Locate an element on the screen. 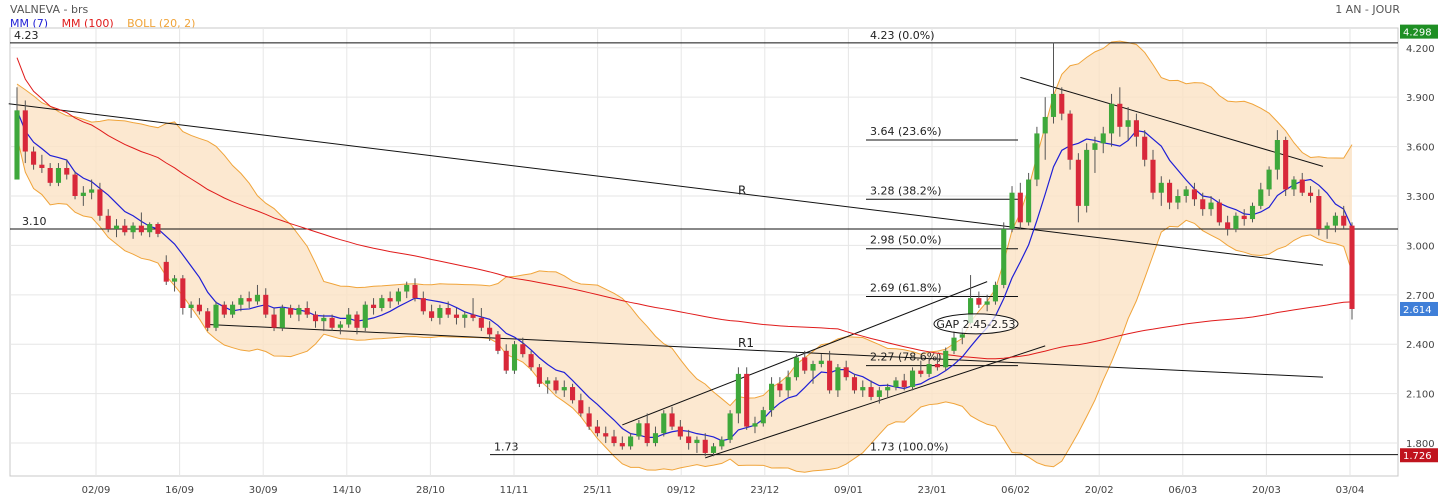 Image resolution: width=1444 pixels, height=499 pixels. x-tick-label: 14/10 is located at coordinates (346, 490).